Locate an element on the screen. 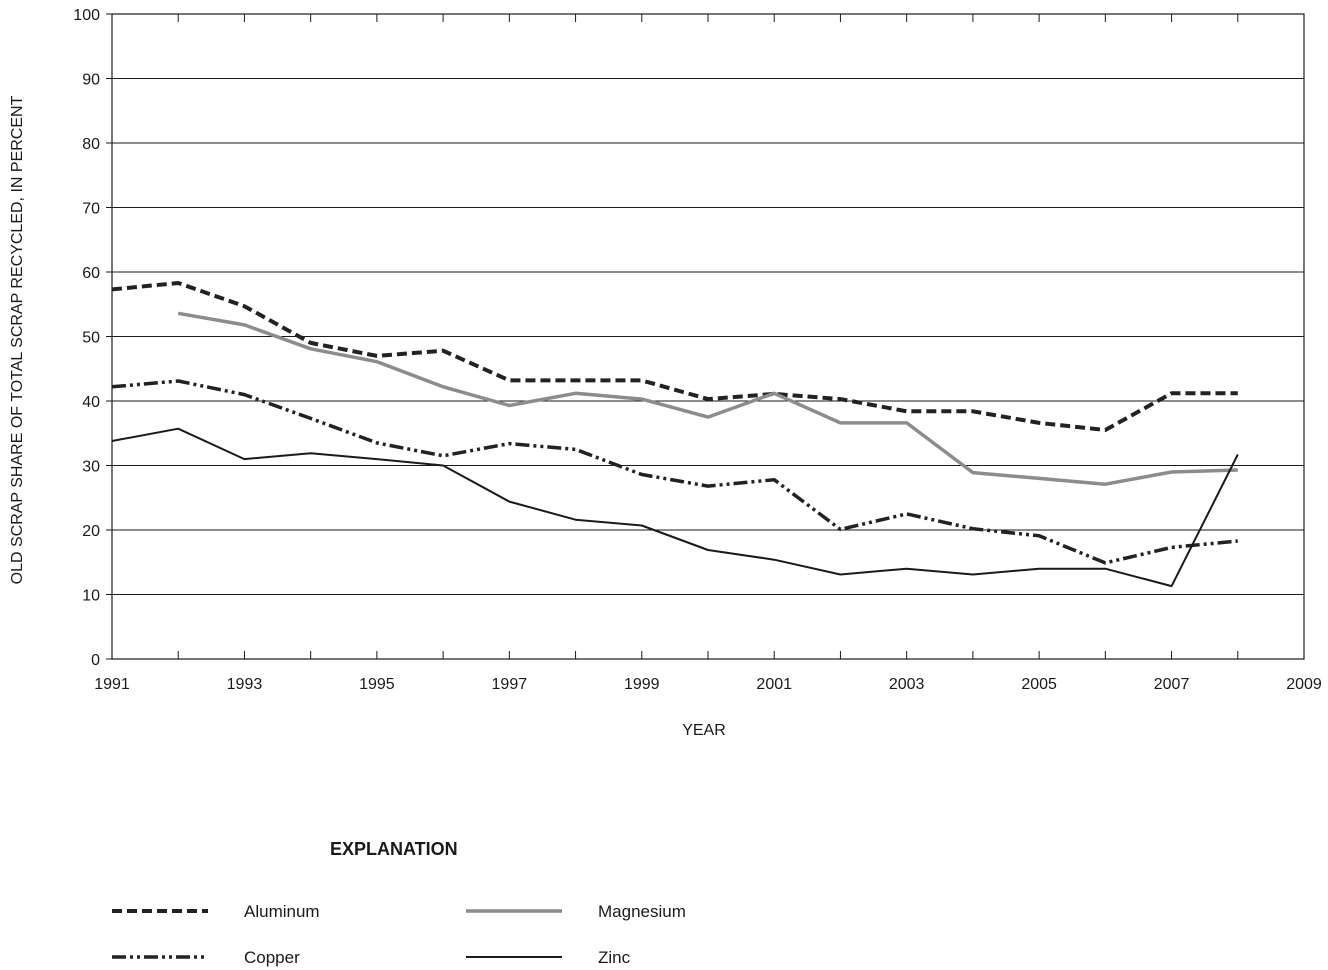 Image resolution: width=1328 pixels, height=970 pixels. x-tick-label: 2007 is located at coordinates (1172, 684).